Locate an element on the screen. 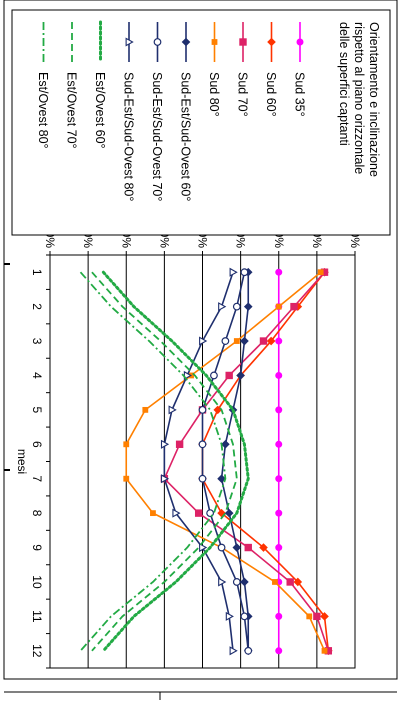 This screenshot has width=400, height=711. x-tick-label: 3 is located at coordinates (37, 341).